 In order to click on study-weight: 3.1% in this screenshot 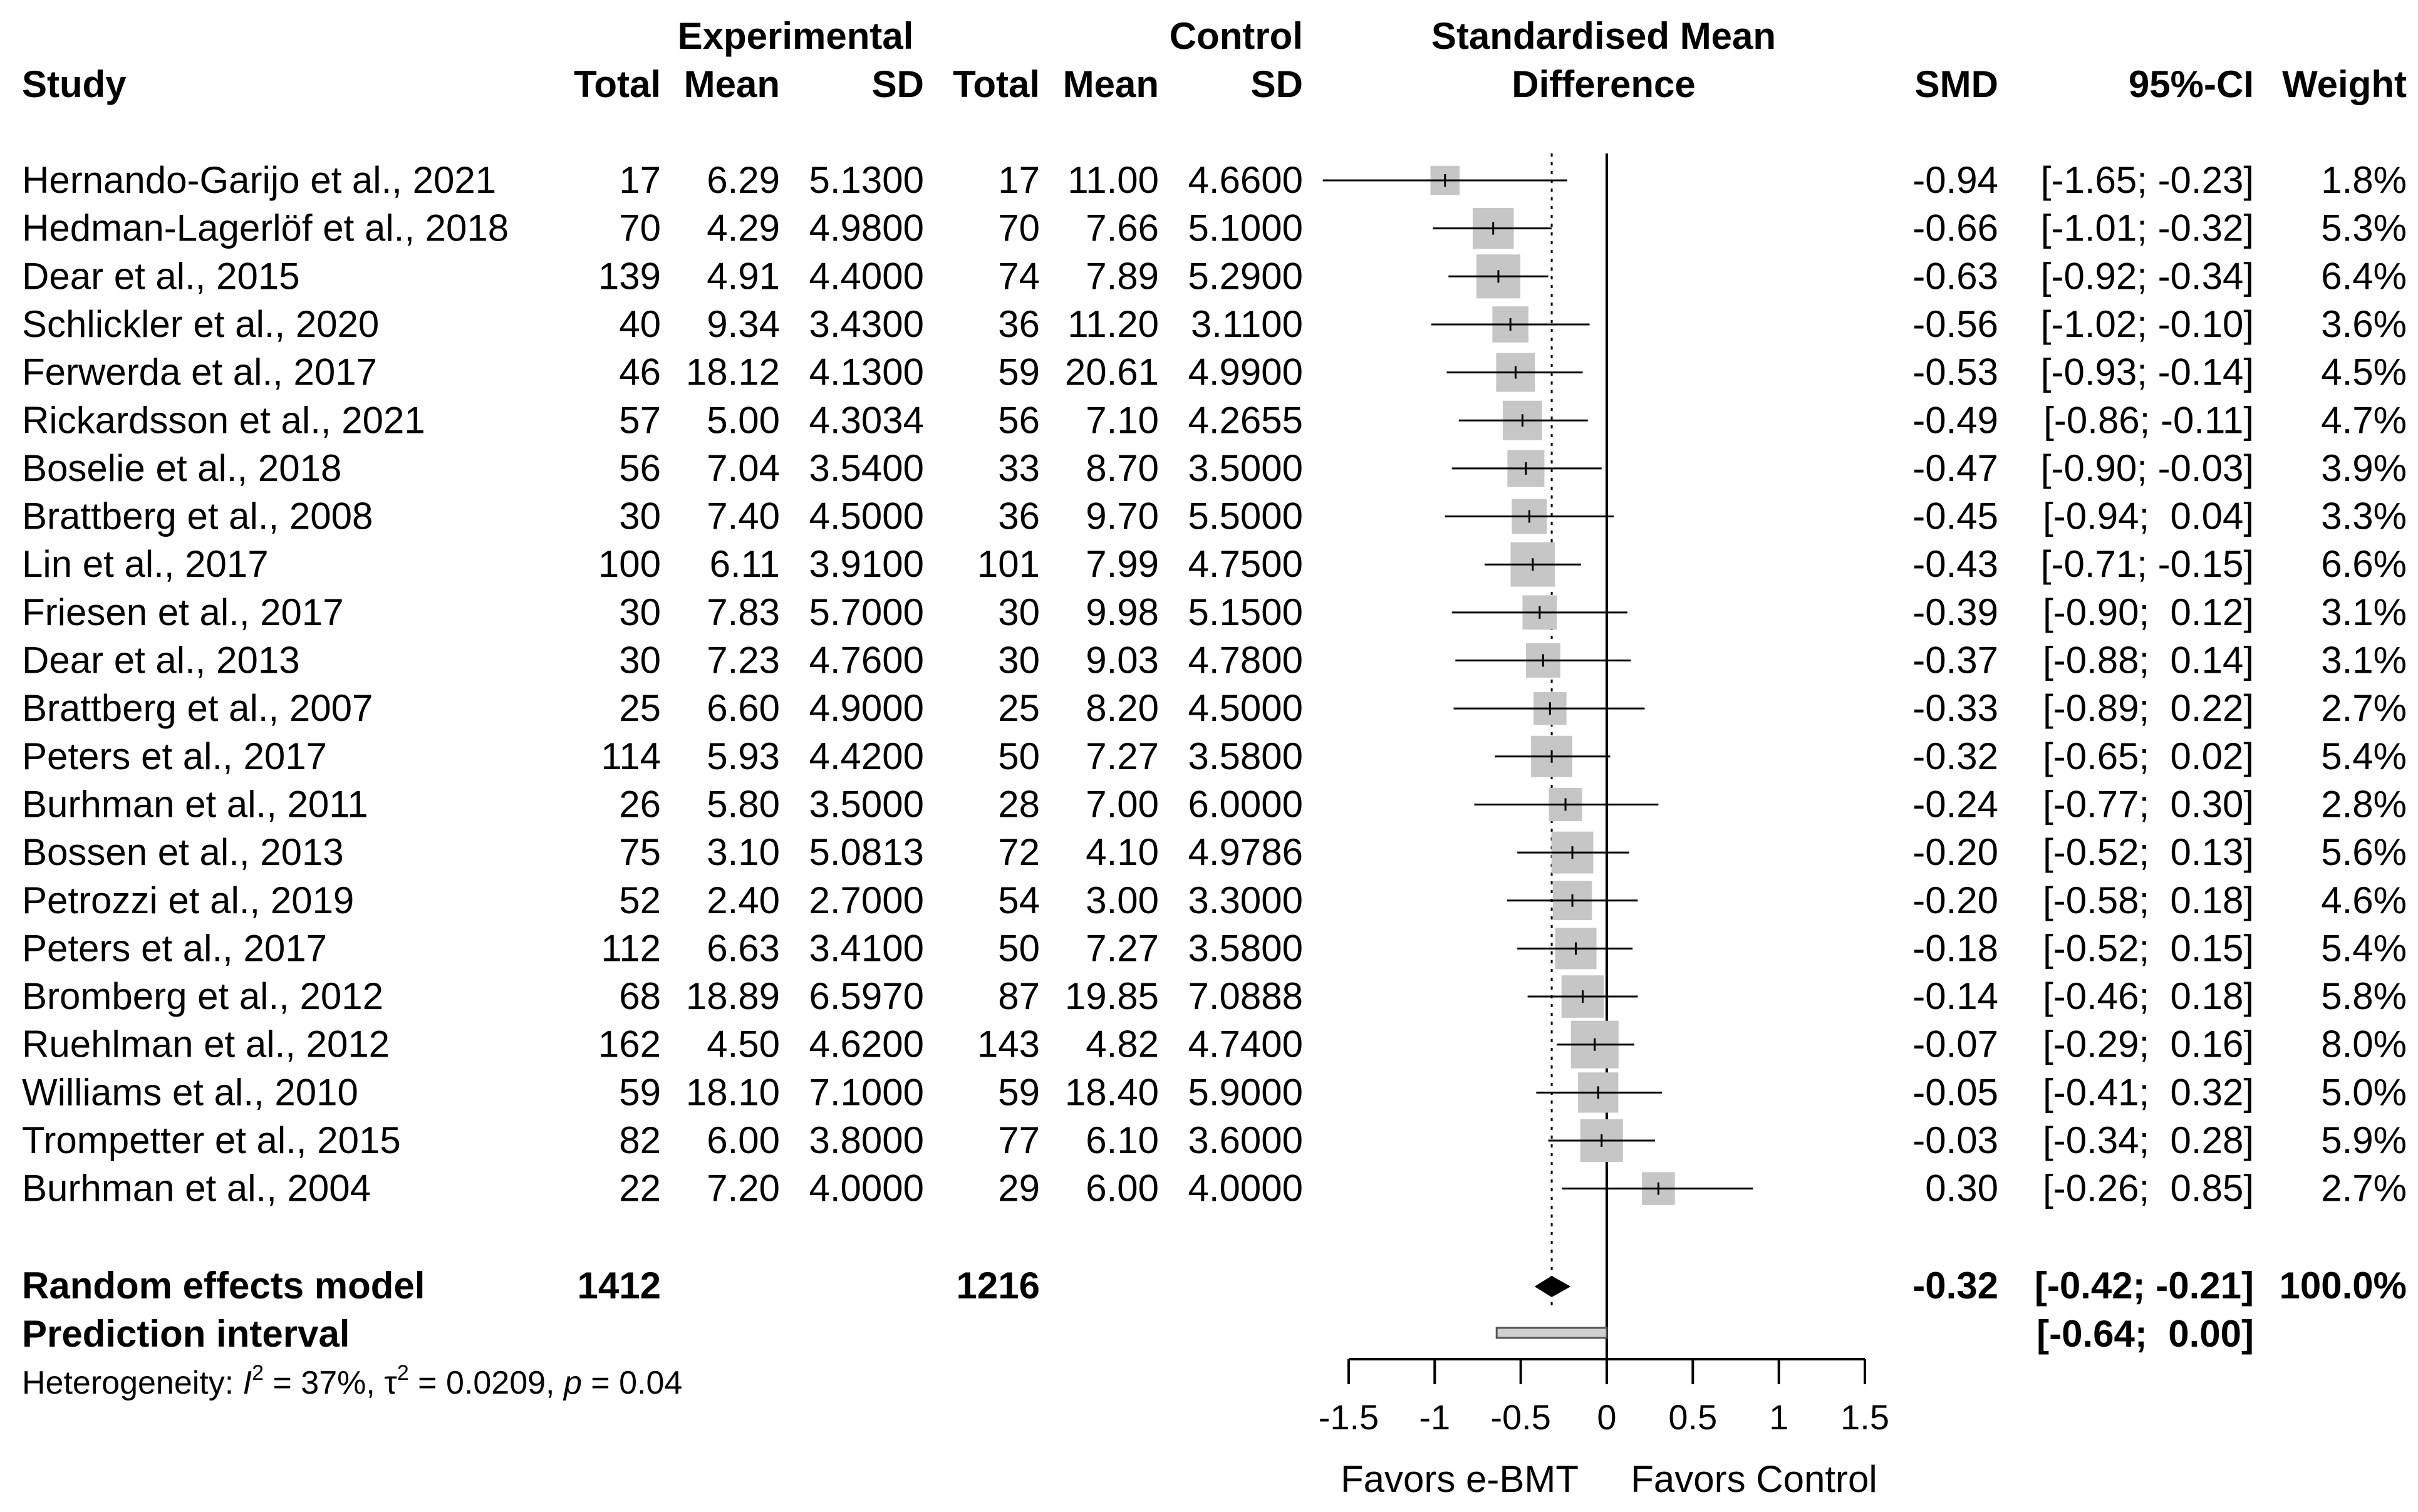, I will do `click(2364, 660)`.